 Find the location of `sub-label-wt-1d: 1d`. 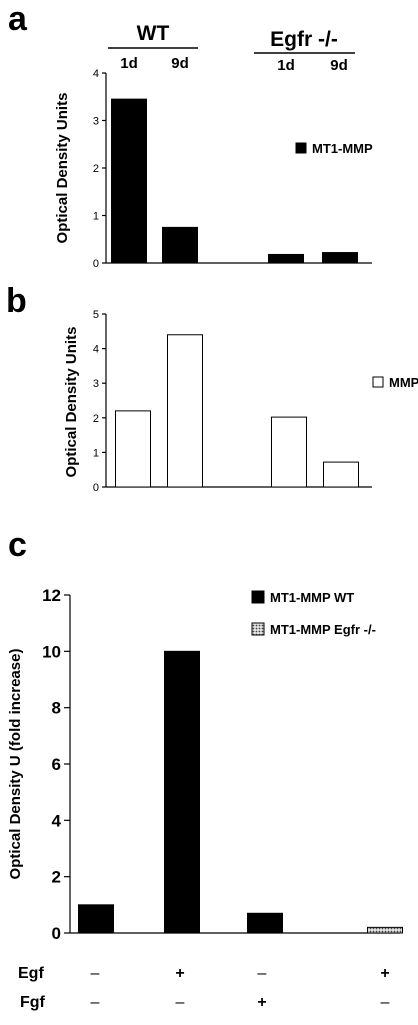

sub-label-wt-1d: 1d is located at coordinates (129, 63).